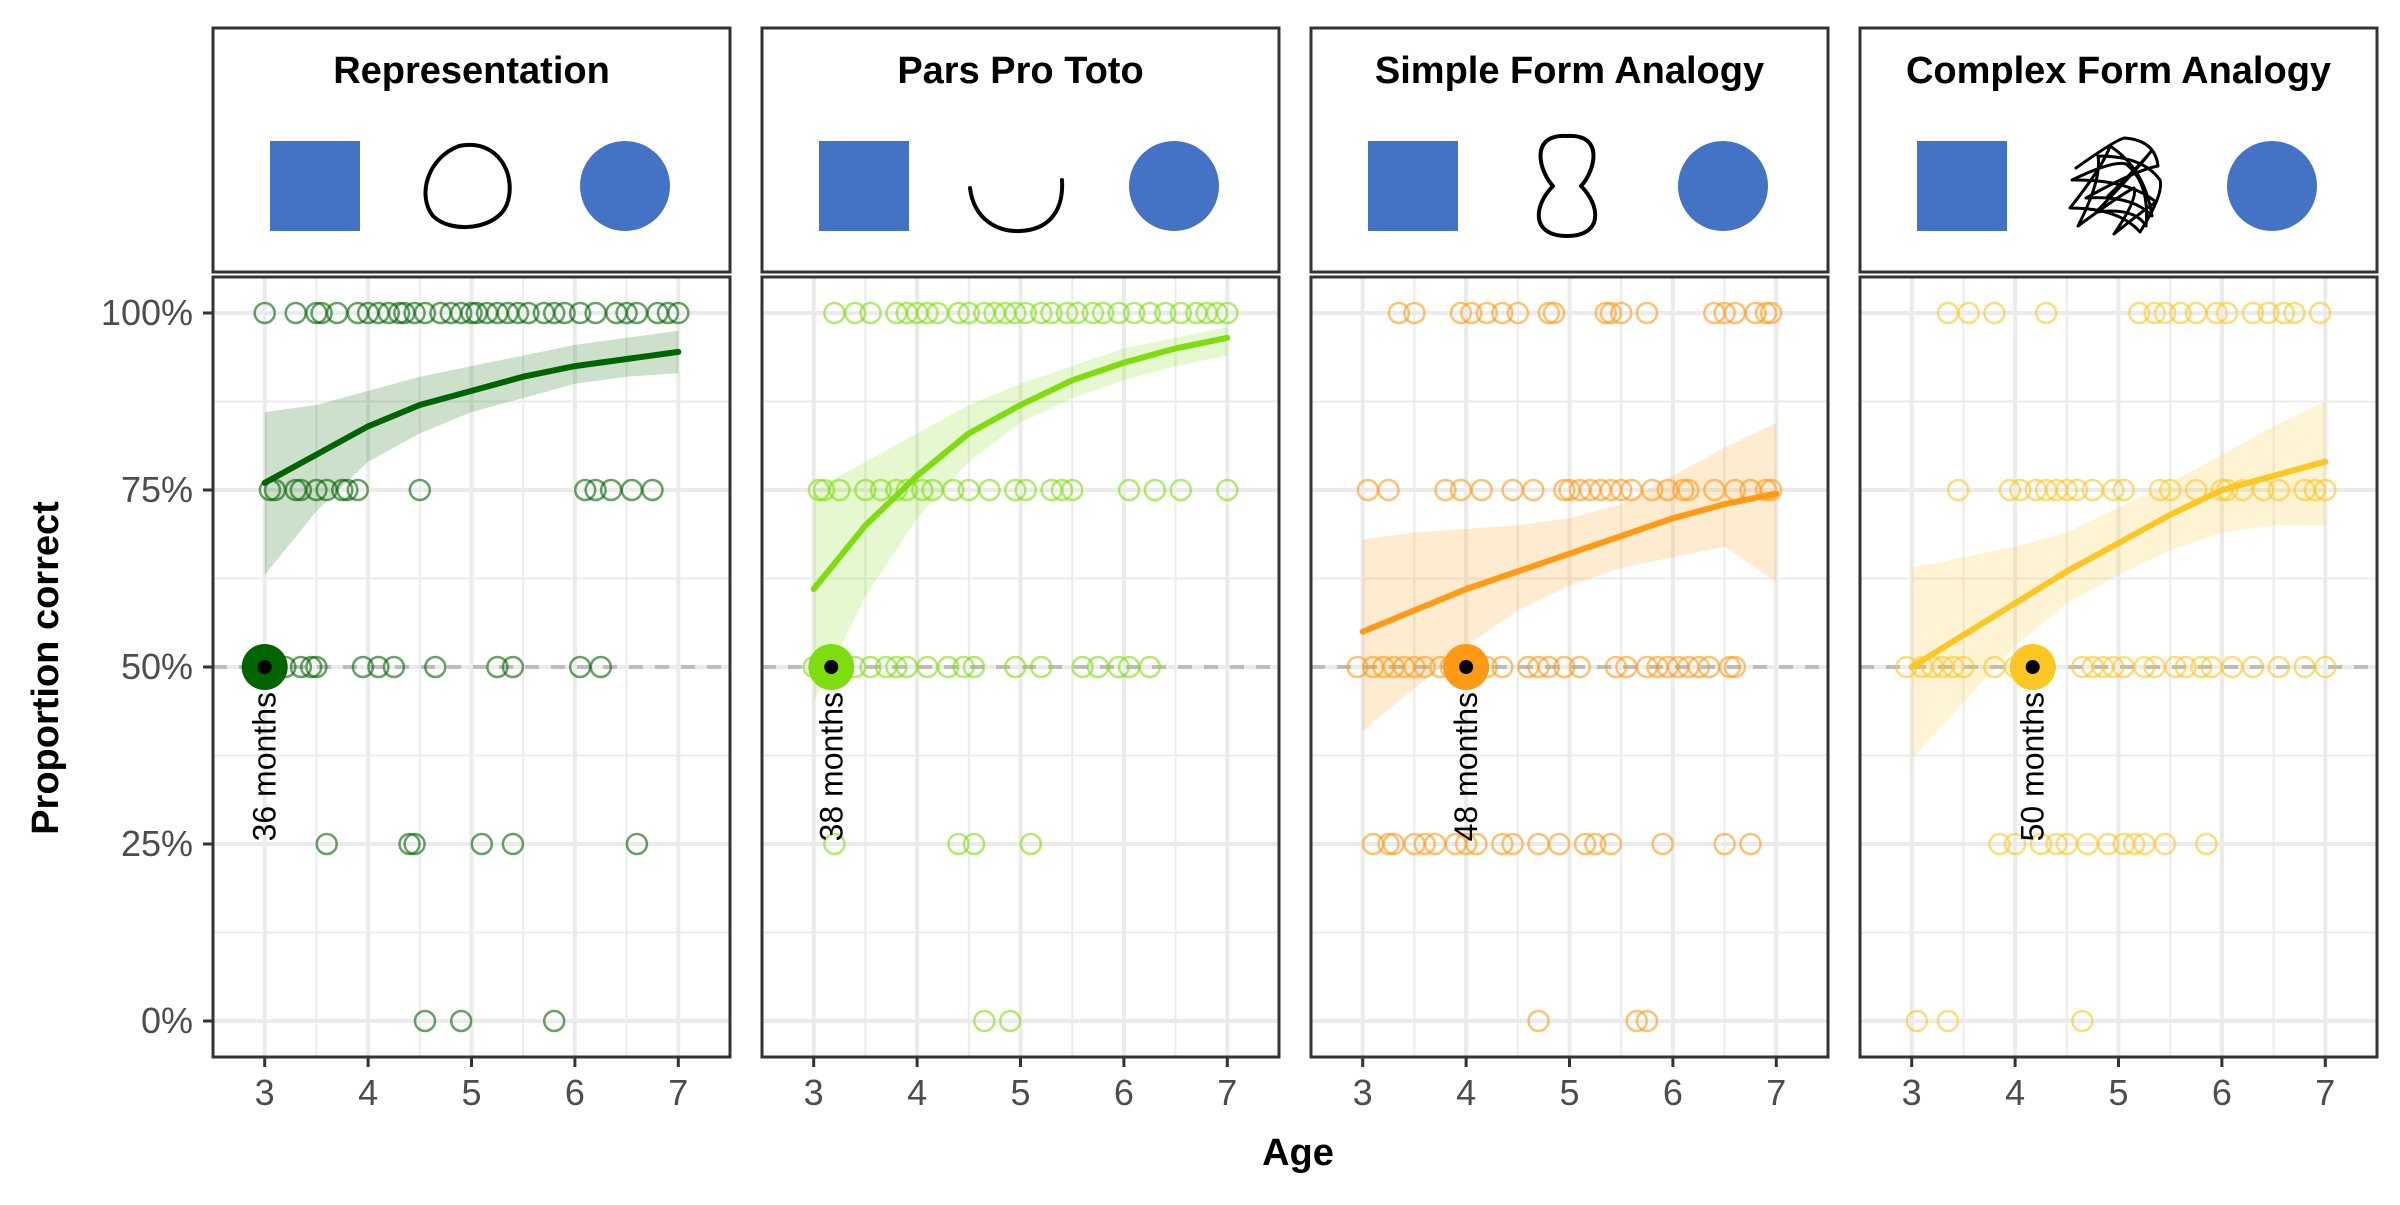 The width and height of the screenshot is (2400, 1205). What do you see at coordinates (2033, 766) in the screenshot?
I see `threshold-label: 50 months` at bounding box center [2033, 766].